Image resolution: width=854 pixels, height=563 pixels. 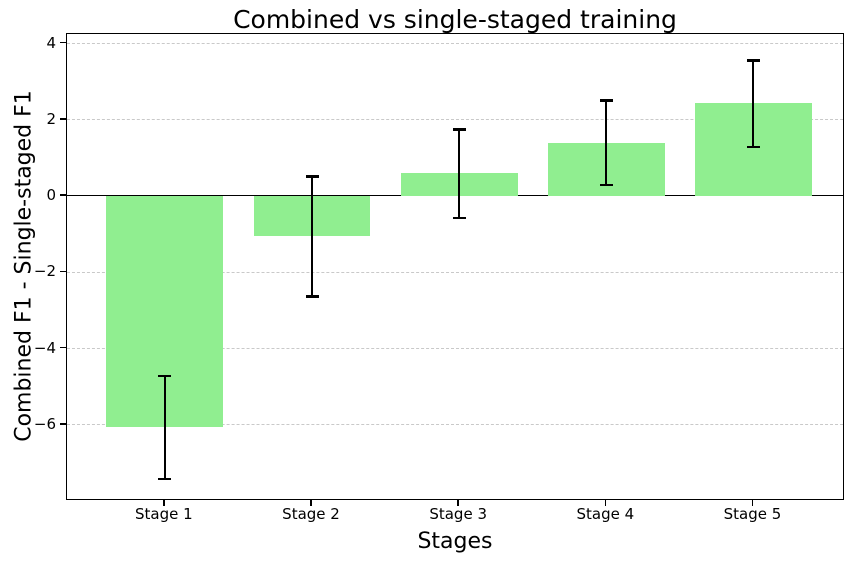 What do you see at coordinates (51, 195) in the screenshot?
I see `y-tick-label: 0` at bounding box center [51, 195].